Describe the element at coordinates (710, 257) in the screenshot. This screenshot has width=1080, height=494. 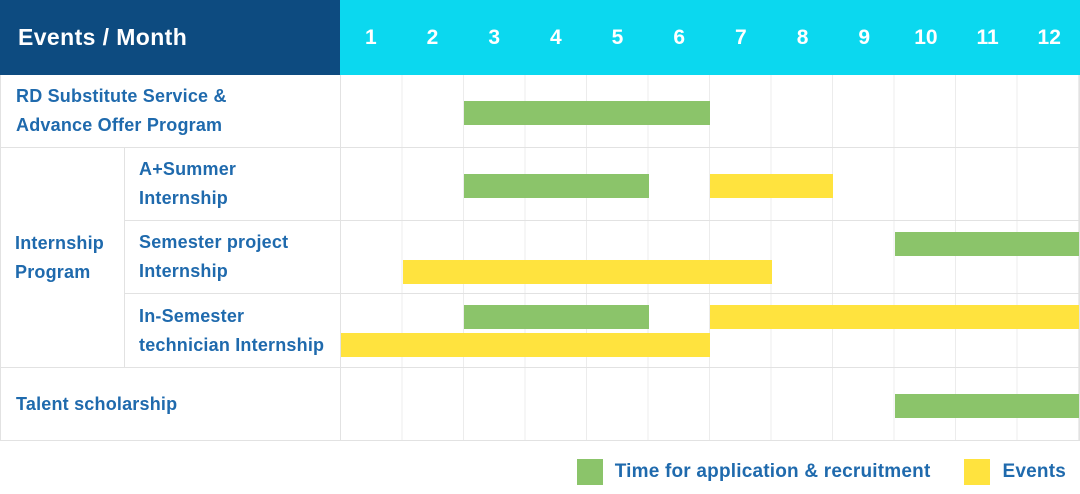
I see `timeline-semester-project` at that location.